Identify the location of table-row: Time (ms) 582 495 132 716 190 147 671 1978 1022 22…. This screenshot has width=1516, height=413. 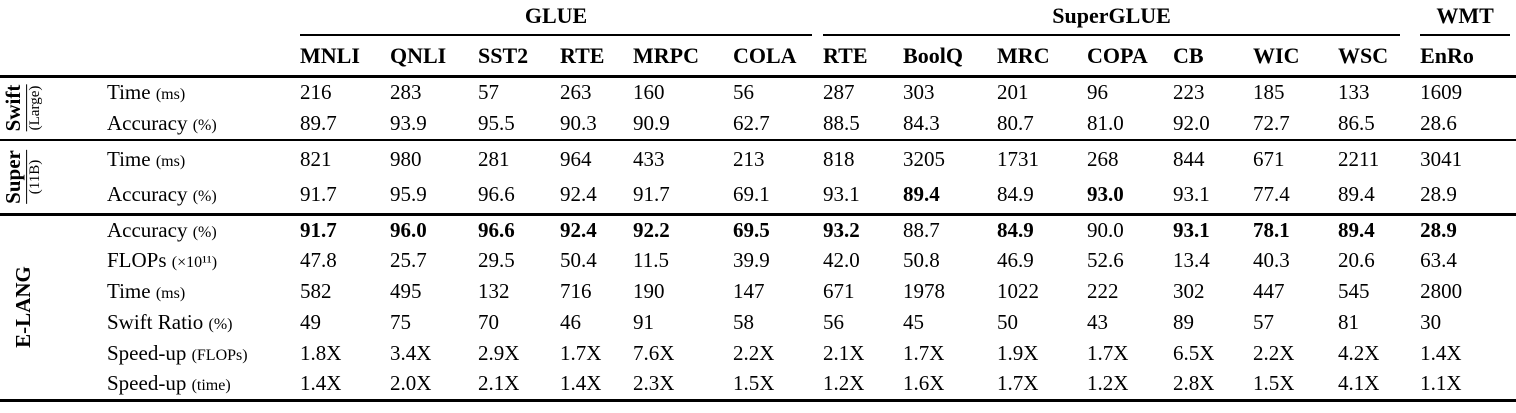
(758, 291).